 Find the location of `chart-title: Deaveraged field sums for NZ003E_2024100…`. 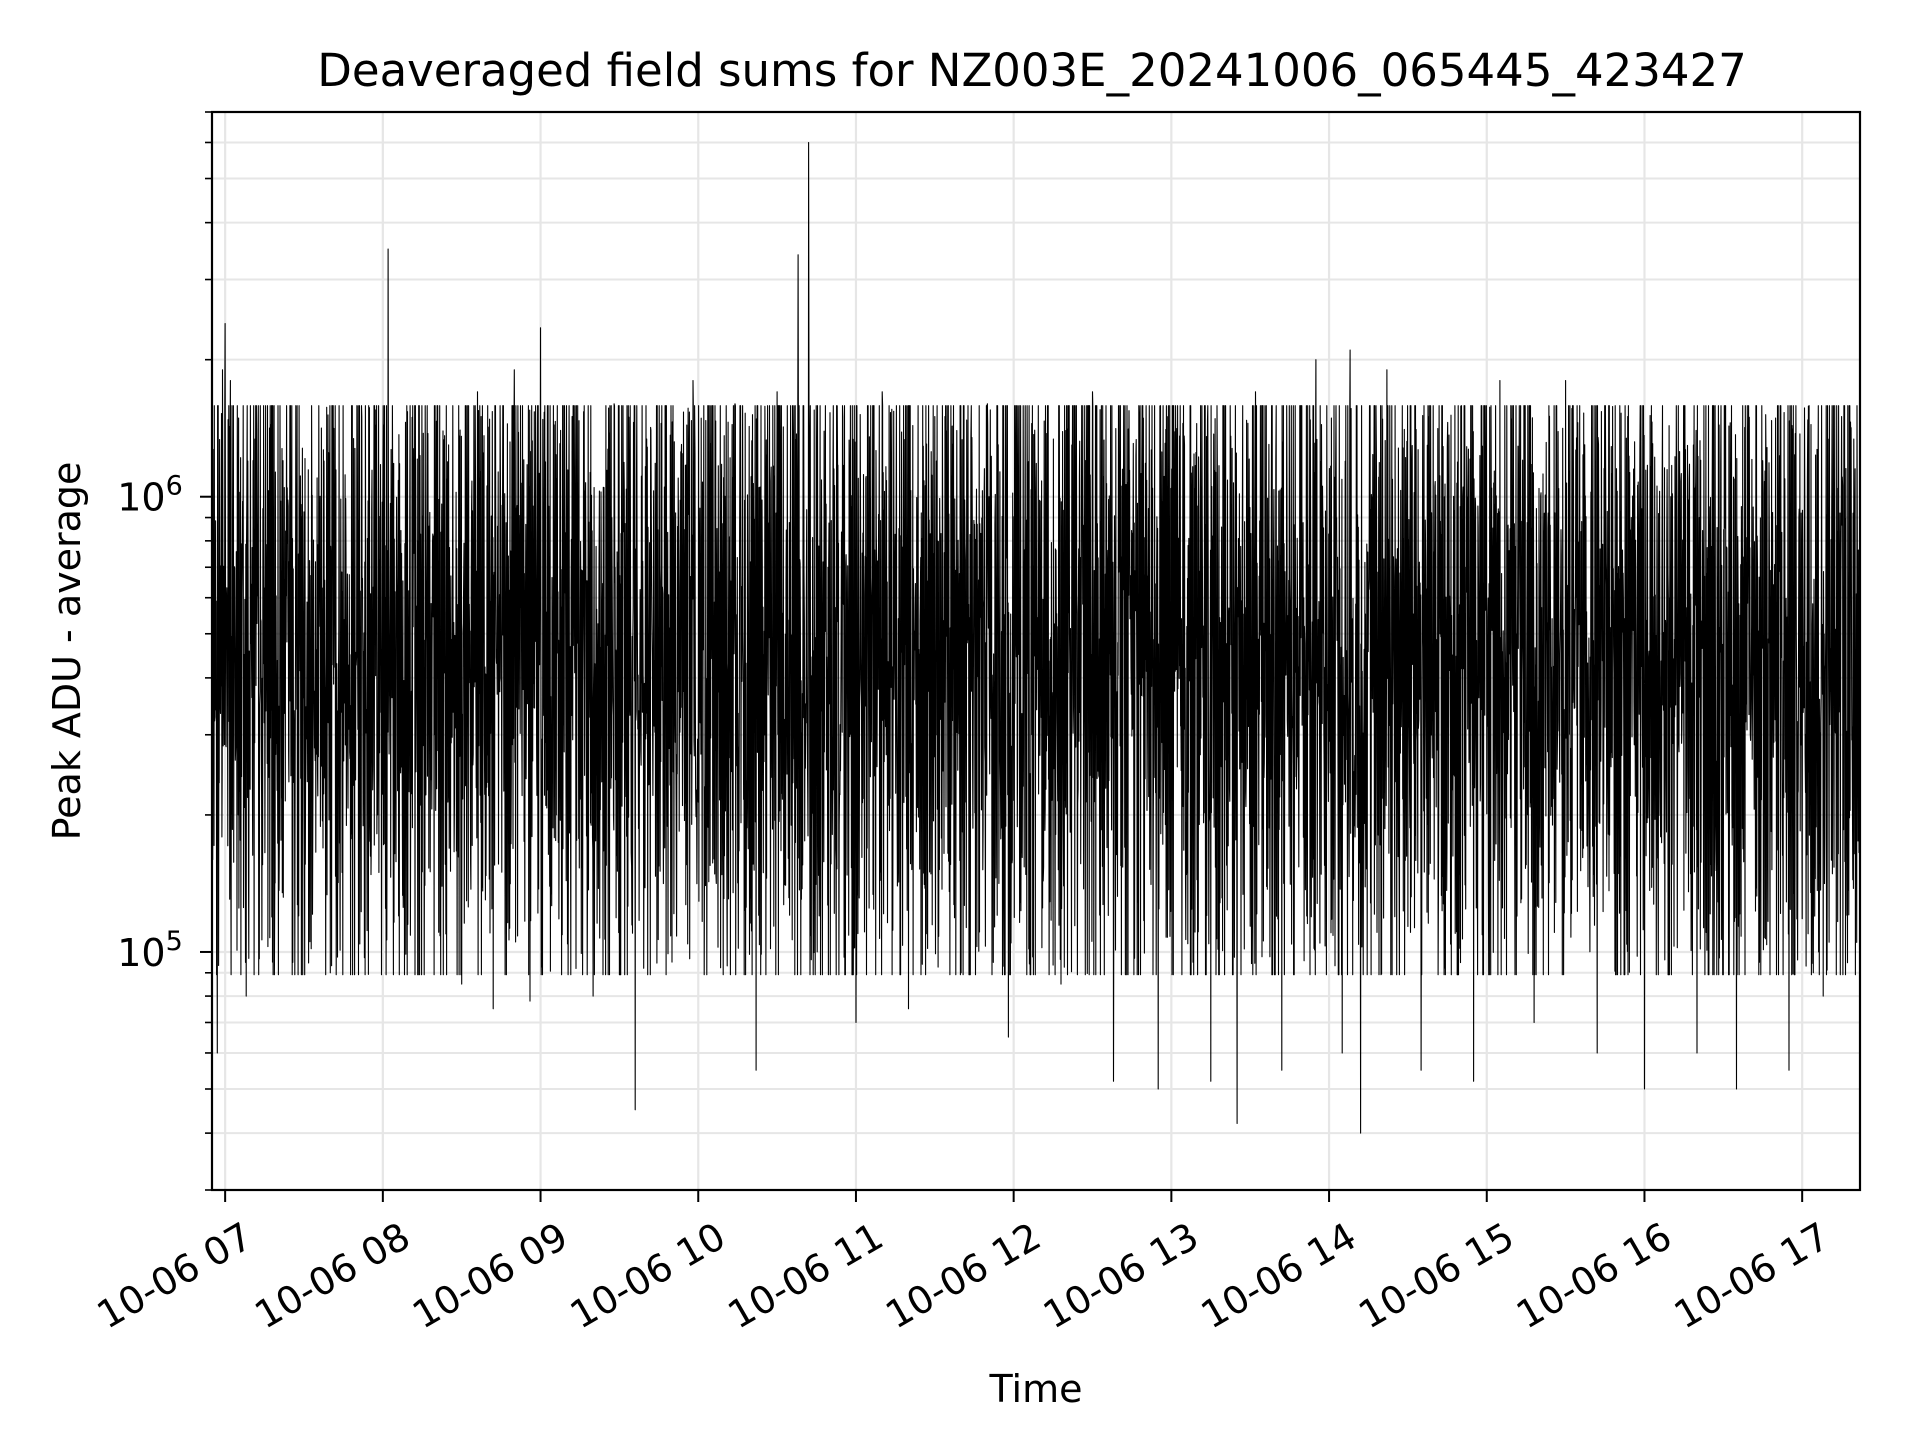

chart-title: Deaveraged field sums for NZ003E_2024100… is located at coordinates (1031, 70).